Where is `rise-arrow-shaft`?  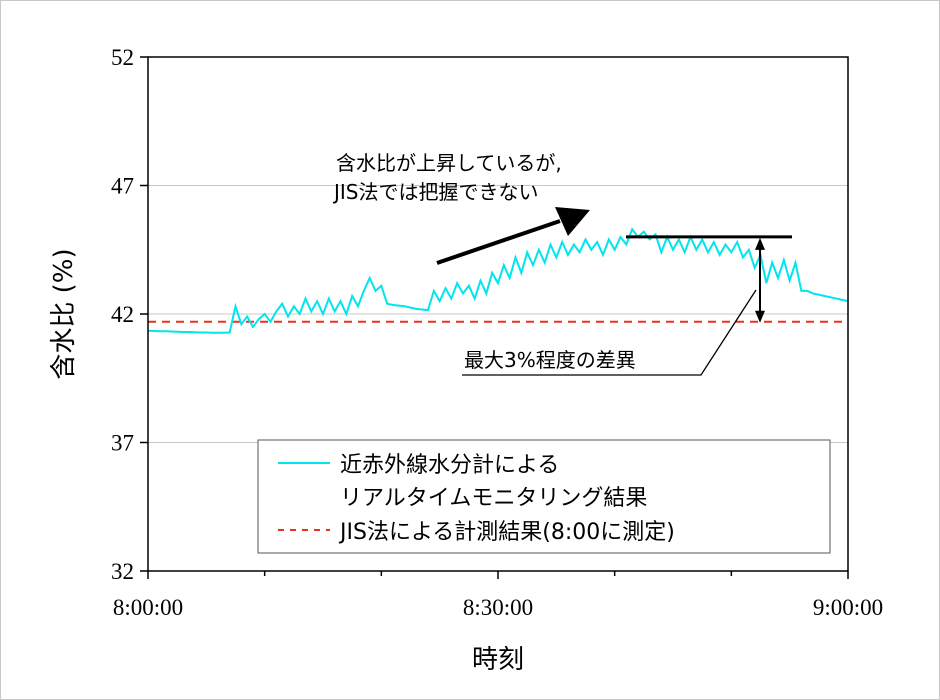
rise-arrow-shaft is located at coordinates (498, 242).